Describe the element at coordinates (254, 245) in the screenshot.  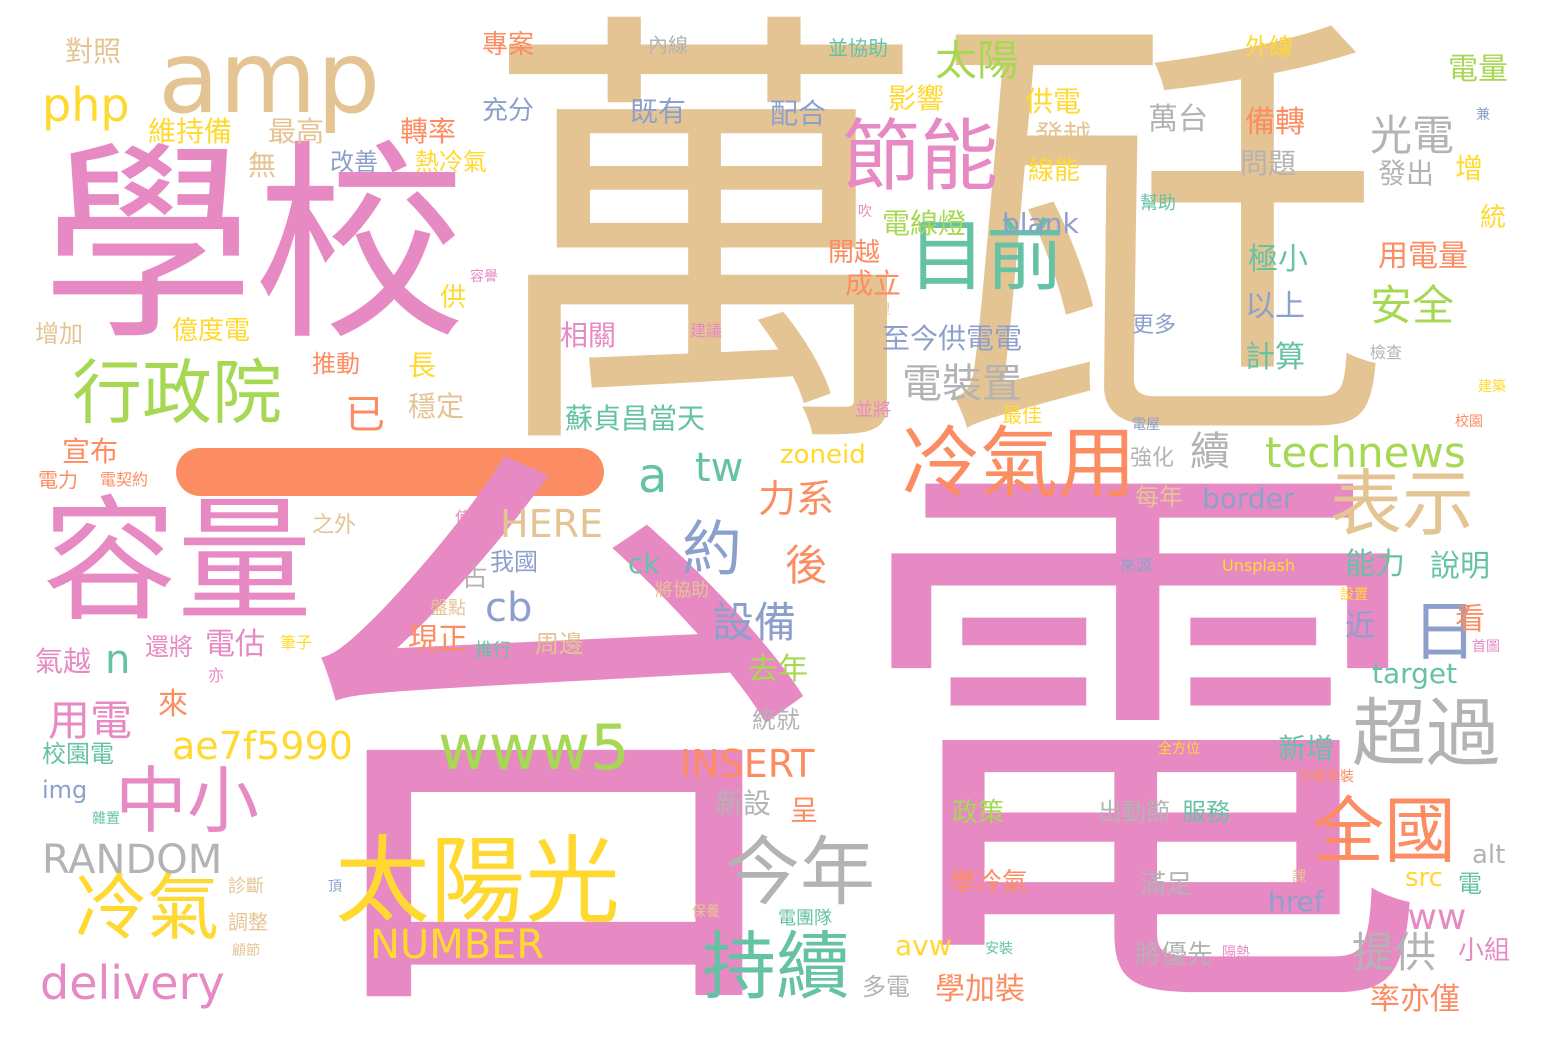
I see `word-xuexiao: 學校` at that location.